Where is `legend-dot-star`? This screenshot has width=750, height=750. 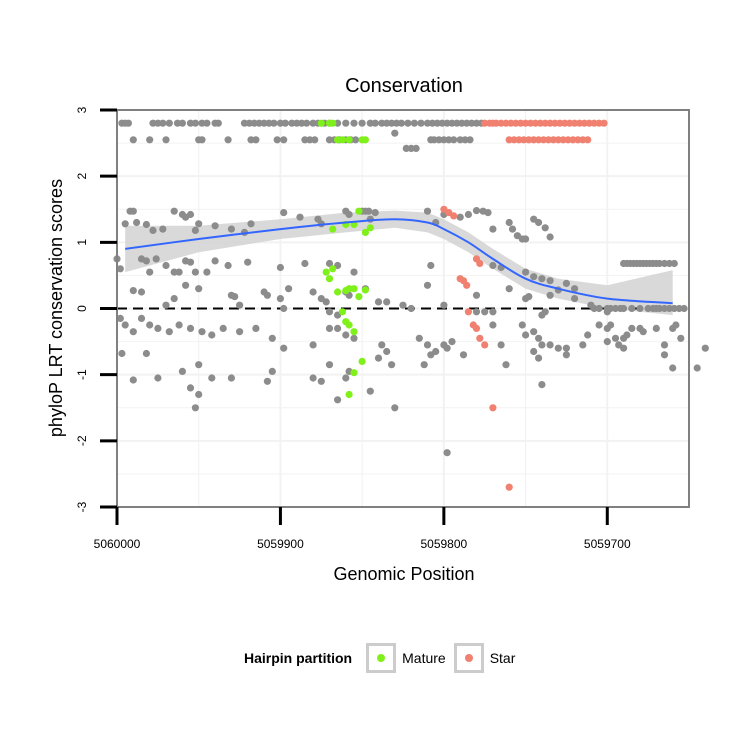
legend-dot-star is located at coordinates (468, 658).